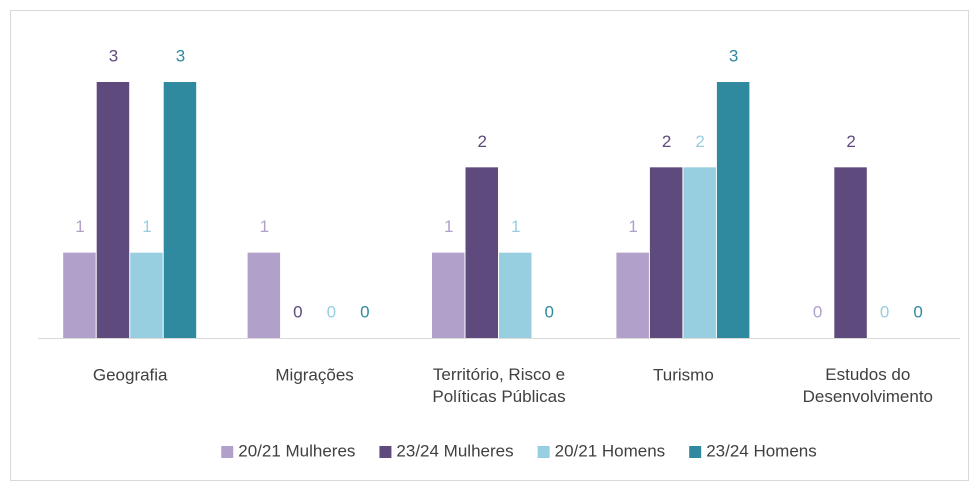 The width and height of the screenshot is (978, 486). I want to click on legend-item: 20/21 Mulheres, so click(288, 450).